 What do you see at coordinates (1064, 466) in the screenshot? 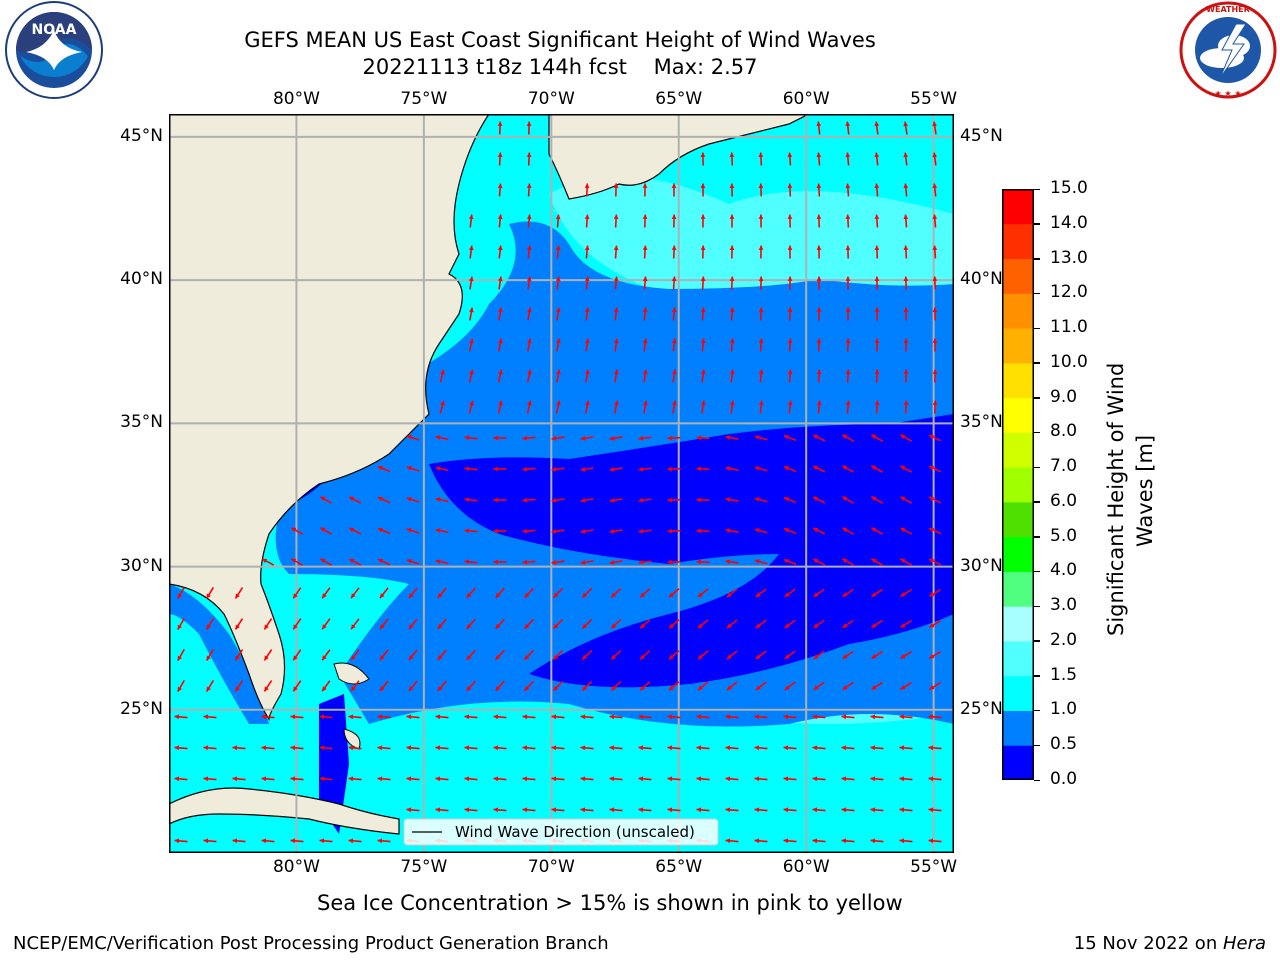
I see `colorbar-tick-label: 7.0` at bounding box center [1064, 466].